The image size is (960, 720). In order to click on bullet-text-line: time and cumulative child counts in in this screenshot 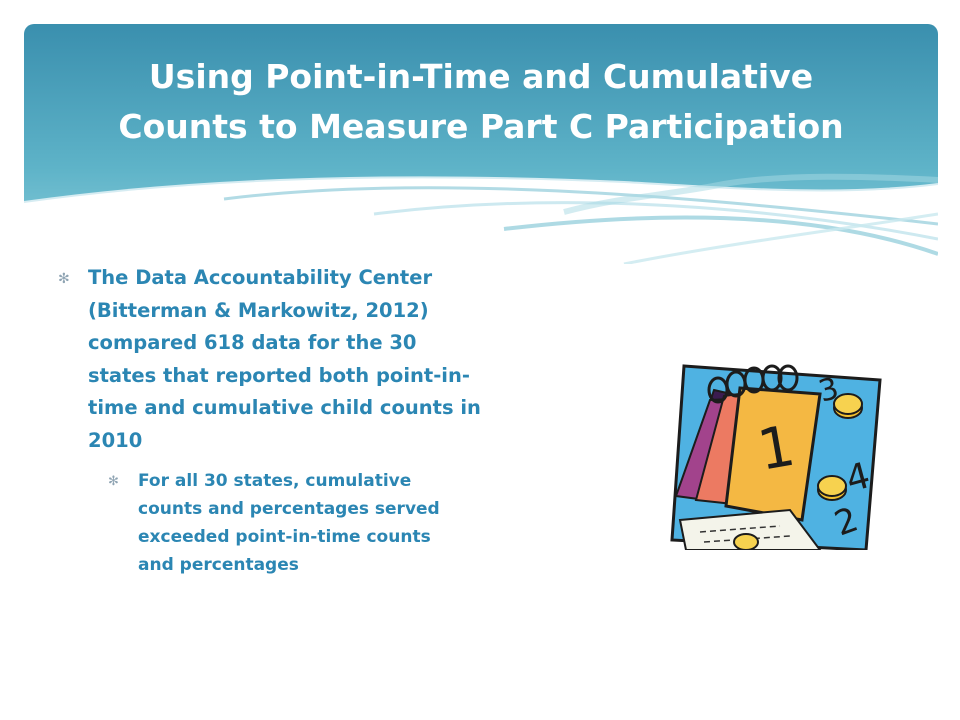, I will do `click(284, 407)`.